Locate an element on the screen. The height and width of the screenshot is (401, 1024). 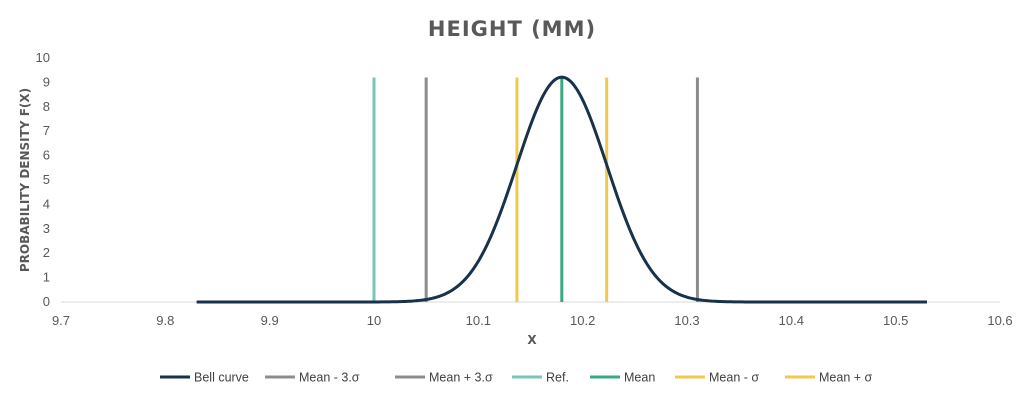
y-axis-title: PROBABILITY DENSITY F(X) is located at coordinates (25, 180).